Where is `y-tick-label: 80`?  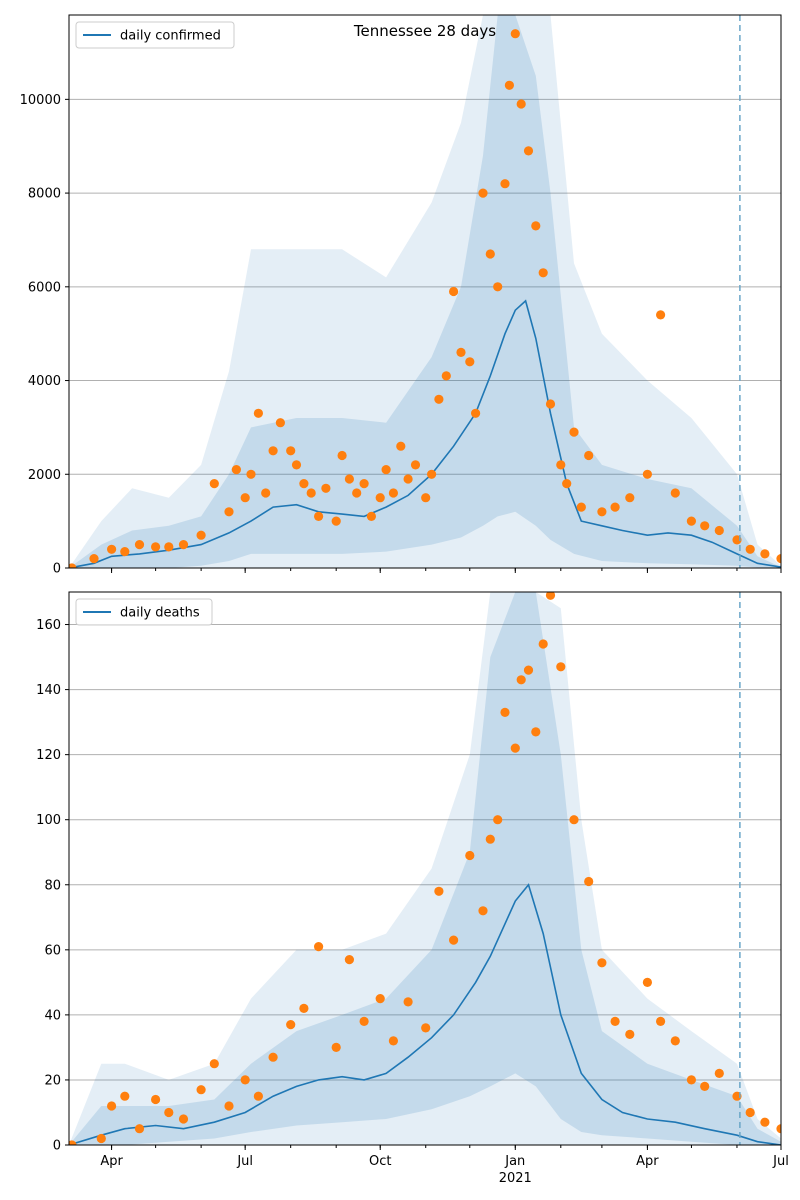
y-tick-label: 80 is located at coordinates (52, 885).